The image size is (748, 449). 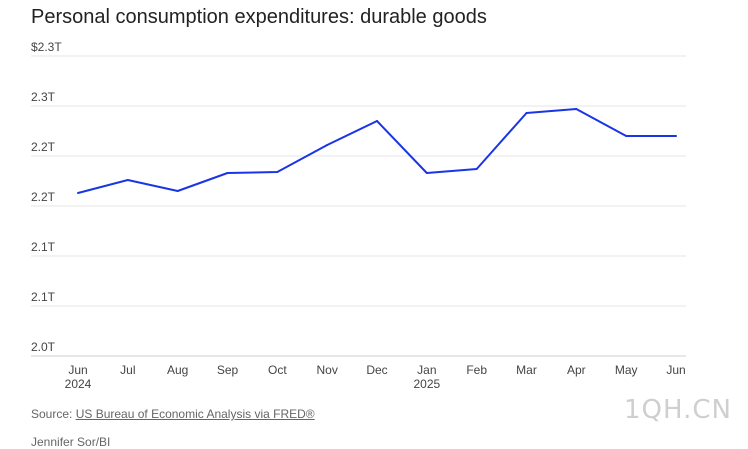 I want to click on x-tick-label: Oct, so click(x=277, y=370).